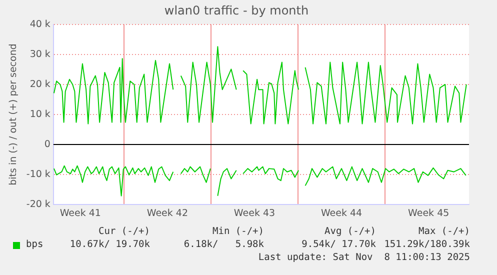  I want to click on chart-title: wlan0 traffic - by month, so click(236, 10).